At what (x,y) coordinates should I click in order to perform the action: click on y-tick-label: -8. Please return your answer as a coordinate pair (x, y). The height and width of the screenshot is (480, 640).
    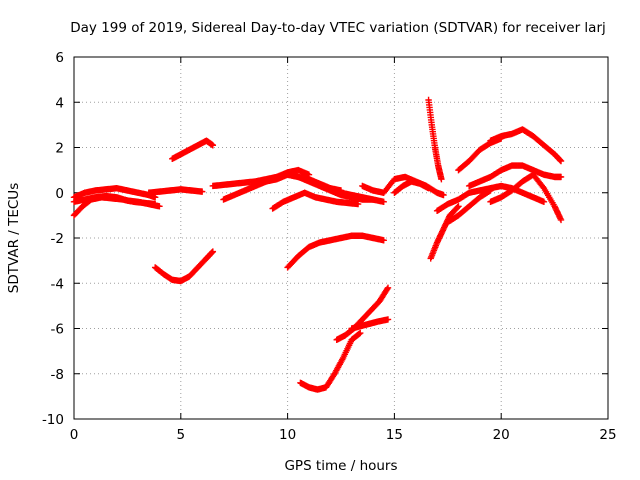
    Looking at the image, I should click on (57, 375).